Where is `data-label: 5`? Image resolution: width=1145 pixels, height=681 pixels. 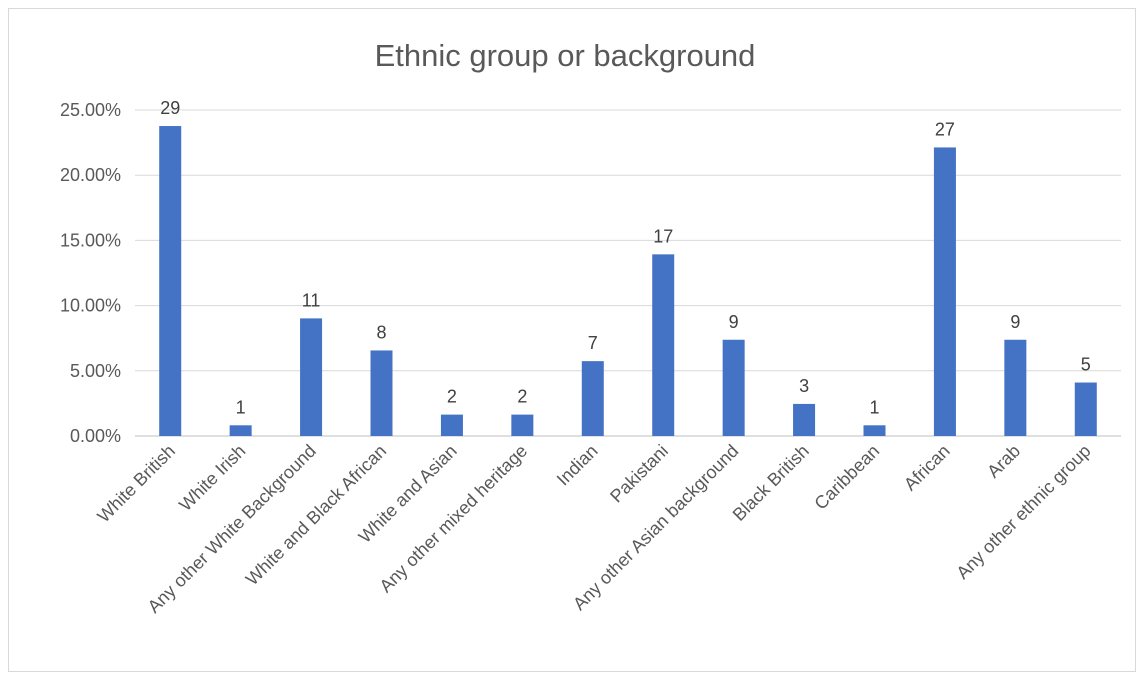
data-label: 5 is located at coordinates (1086, 365).